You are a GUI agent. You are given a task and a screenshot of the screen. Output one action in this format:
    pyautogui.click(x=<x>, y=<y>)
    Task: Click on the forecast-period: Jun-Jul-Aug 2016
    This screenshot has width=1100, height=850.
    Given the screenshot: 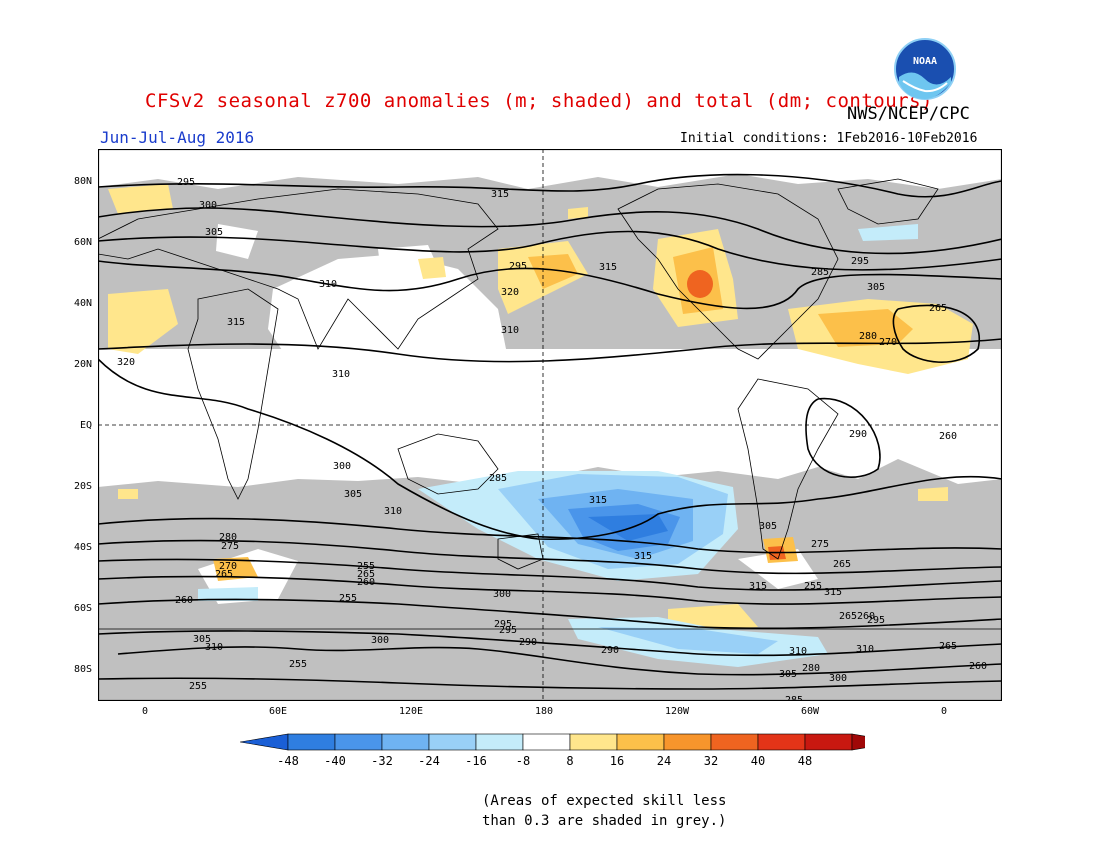 What is the action you would take?
    pyautogui.click(x=177, y=137)
    